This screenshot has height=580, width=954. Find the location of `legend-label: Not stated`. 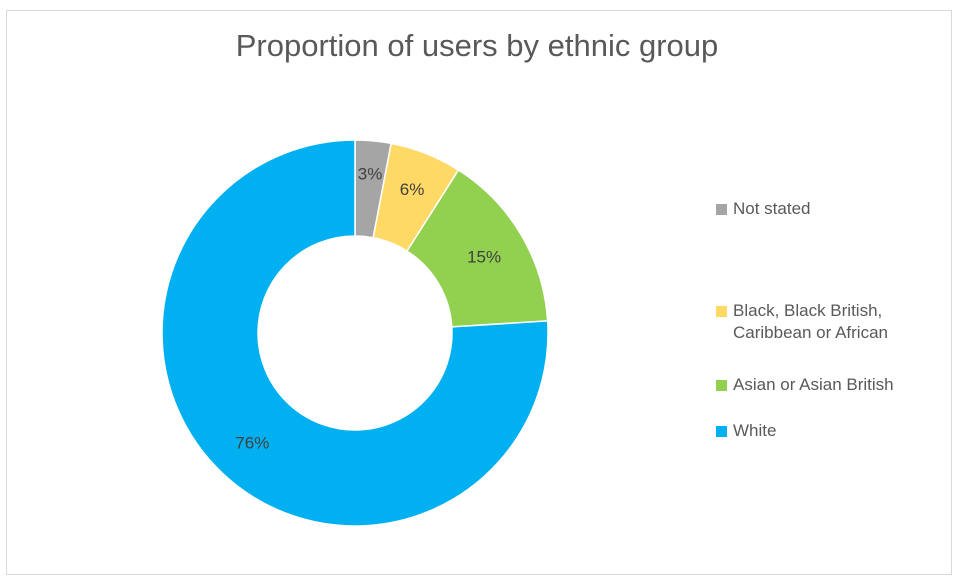

legend-label: Not stated is located at coordinates (772, 208).